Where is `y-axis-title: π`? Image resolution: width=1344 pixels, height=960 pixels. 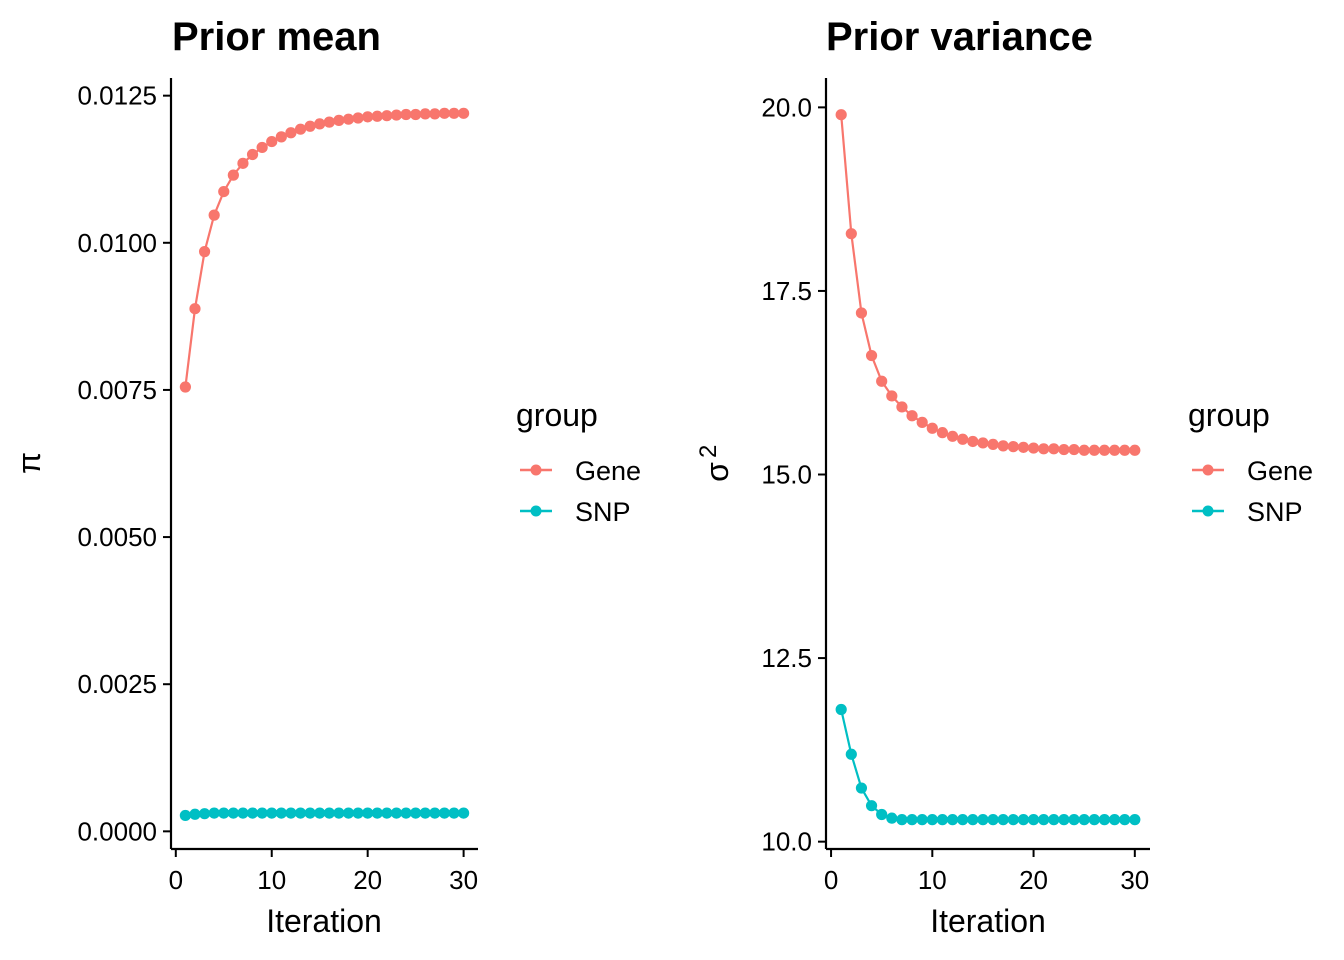 y-axis-title: π is located at coordinates (29, 463).